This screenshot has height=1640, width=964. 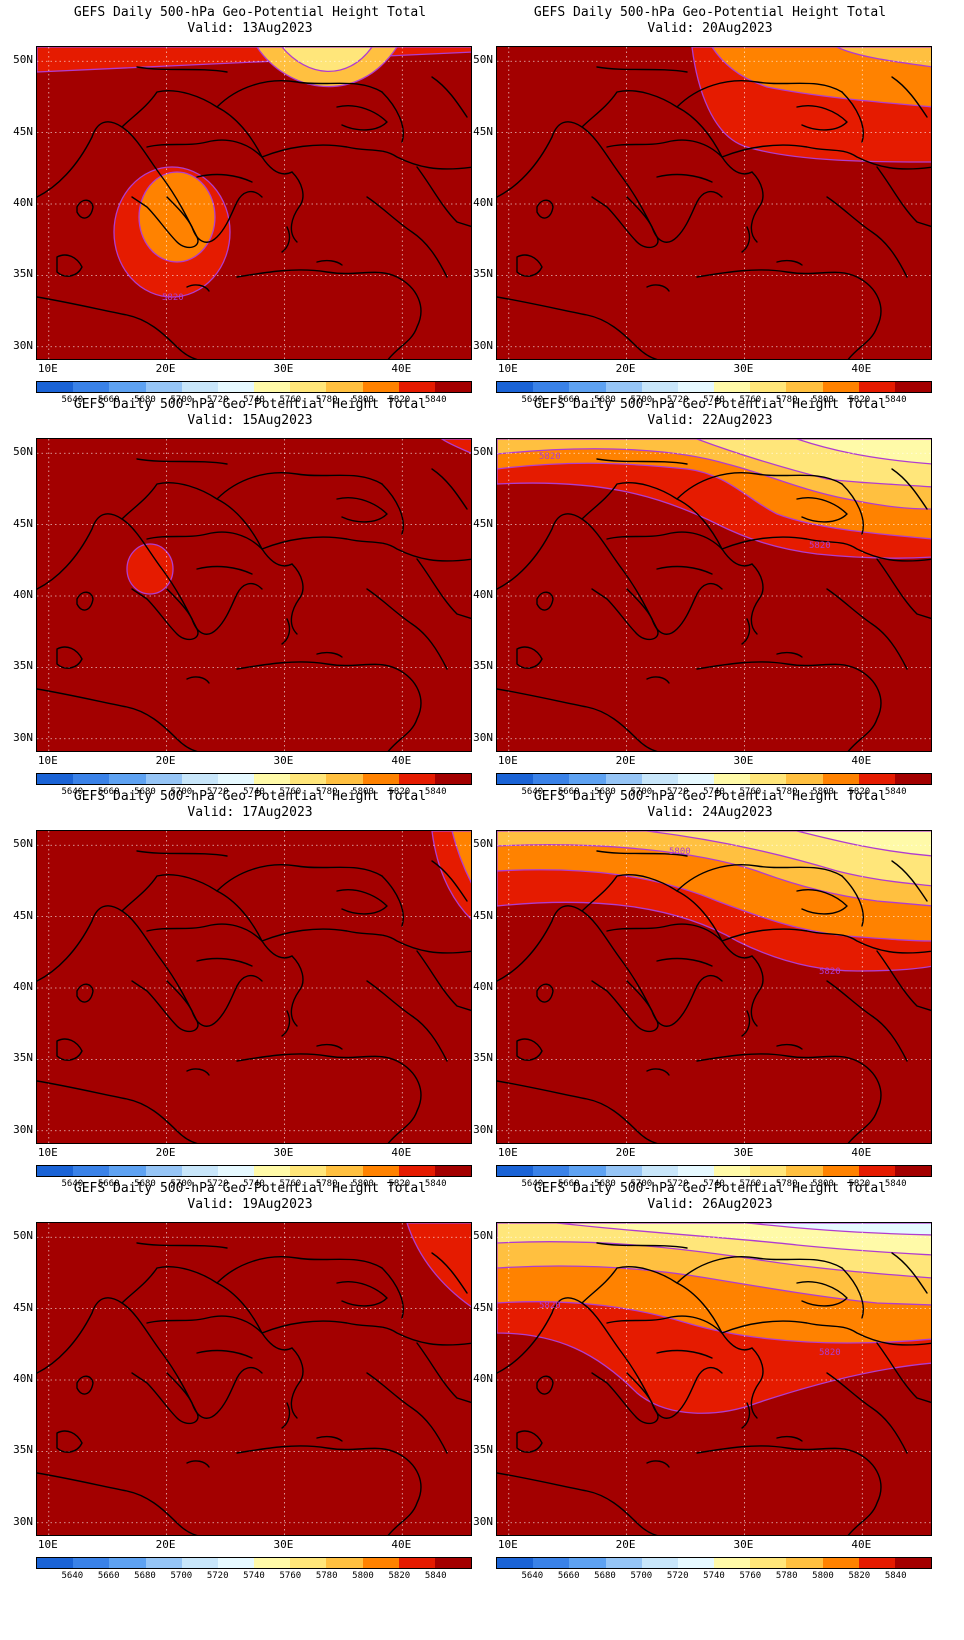 I want to click on panel-valid-date: Valid: 24Aug2023, so click(x=710, y=812).